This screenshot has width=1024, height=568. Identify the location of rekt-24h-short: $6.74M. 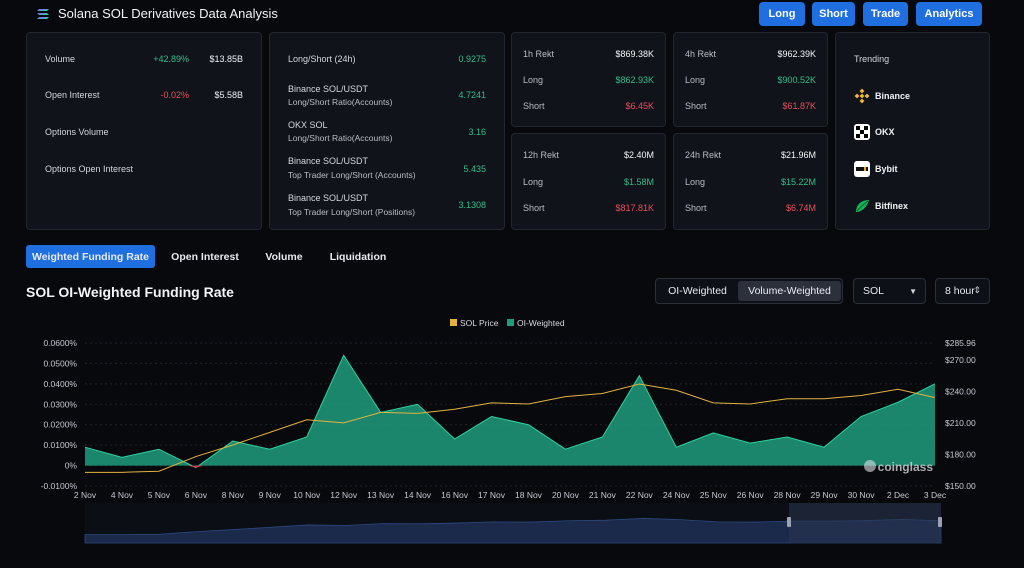
(800, 208).